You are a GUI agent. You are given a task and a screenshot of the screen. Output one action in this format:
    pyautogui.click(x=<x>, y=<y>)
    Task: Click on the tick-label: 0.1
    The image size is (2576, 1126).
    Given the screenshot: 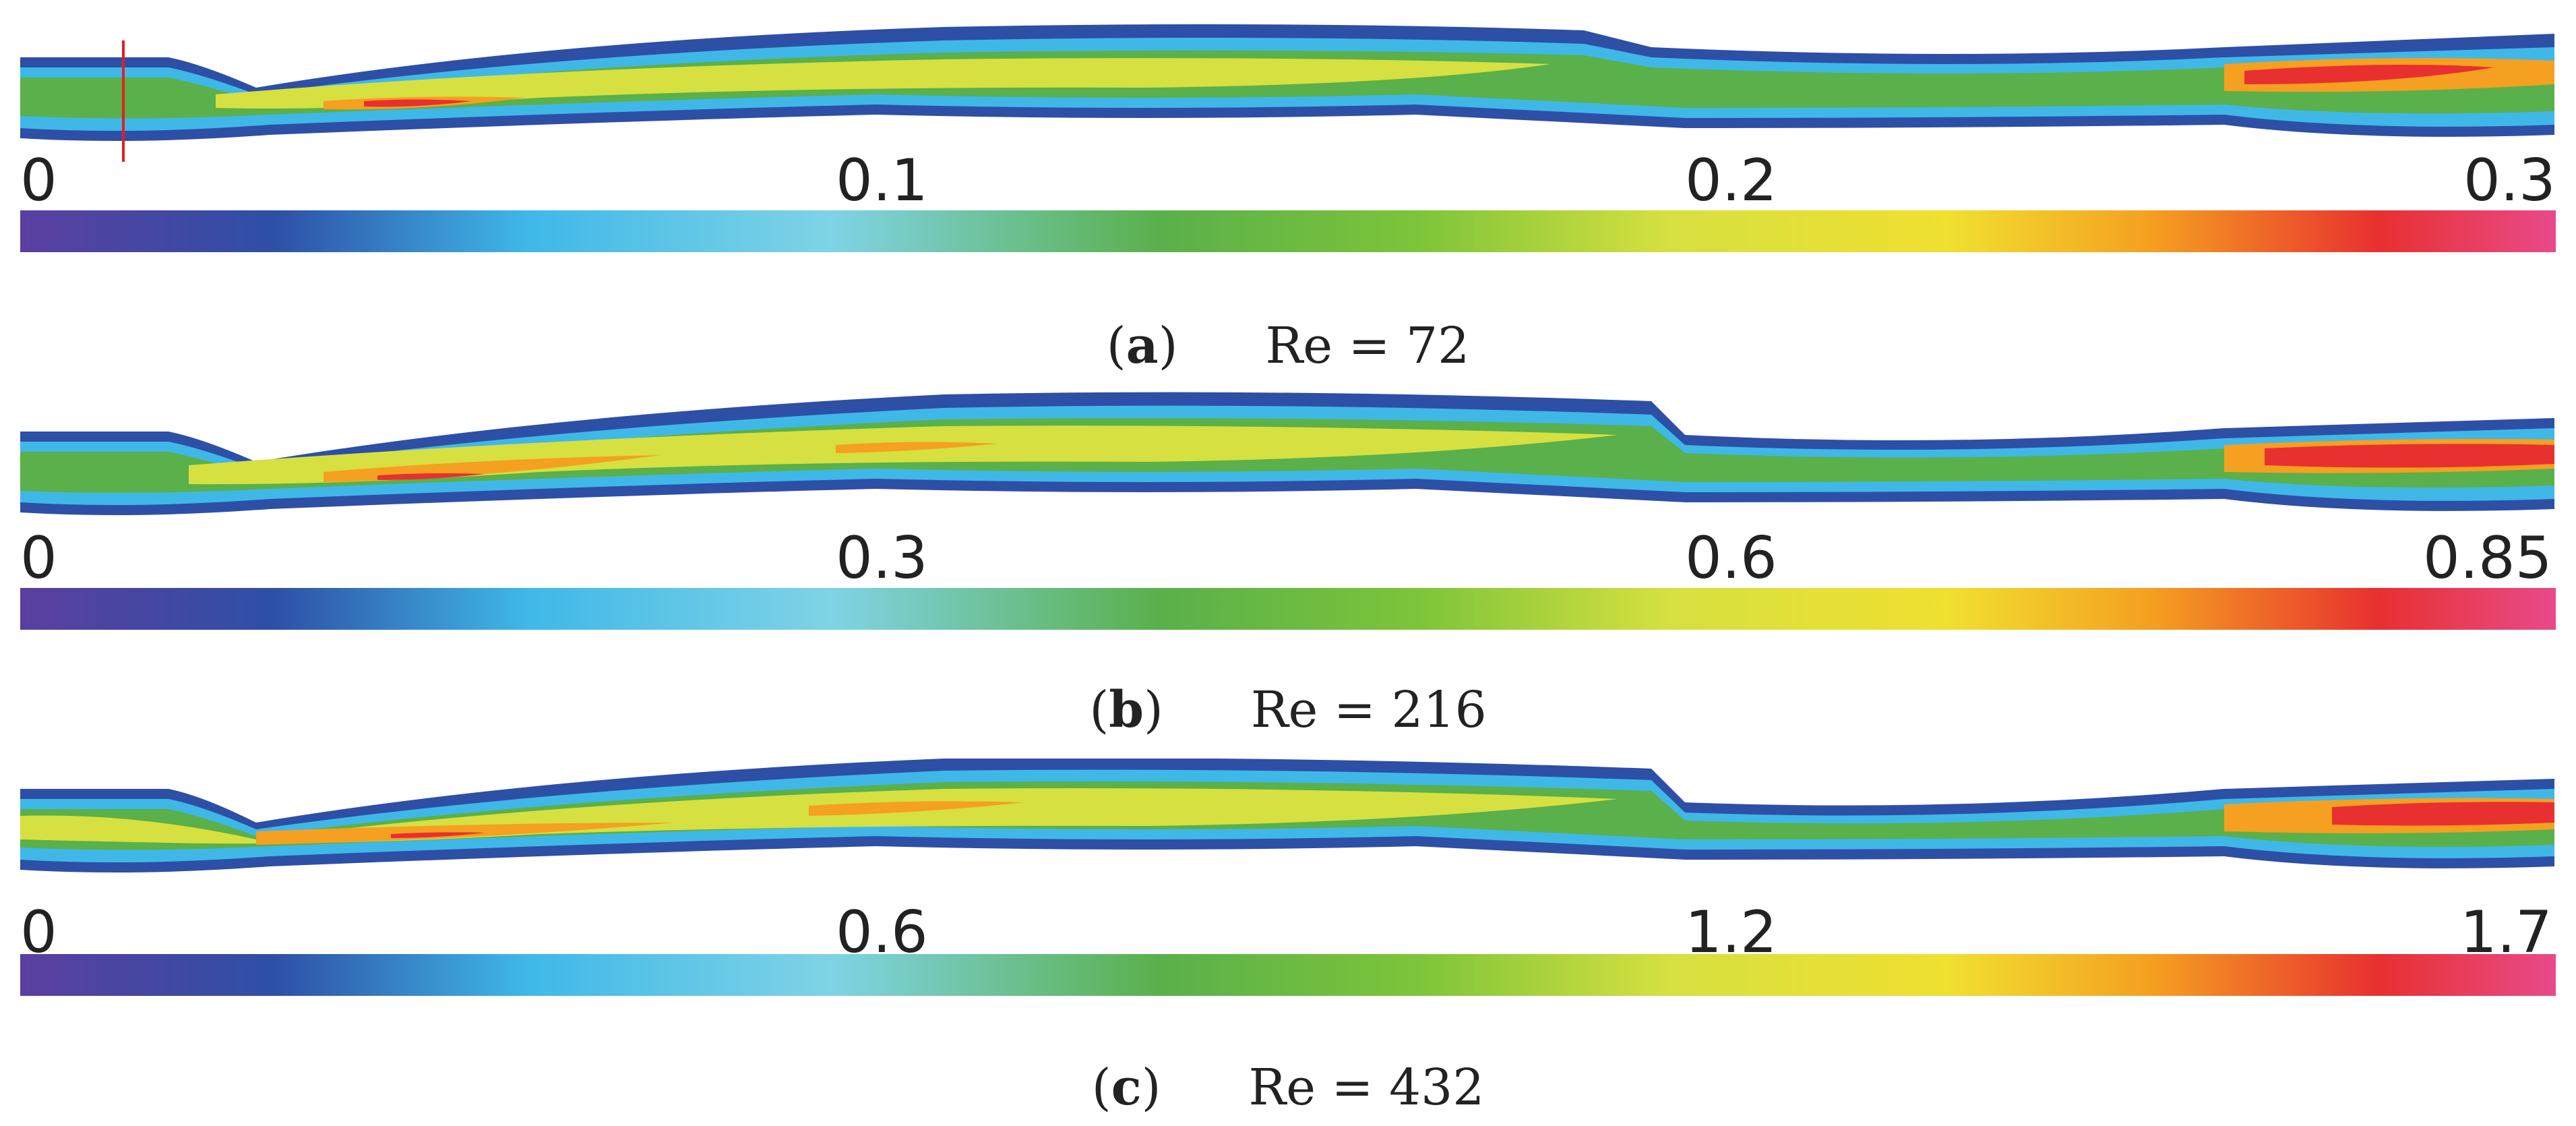 What is the action you would take?
    pyautogui.click(x=882, y=180)
    